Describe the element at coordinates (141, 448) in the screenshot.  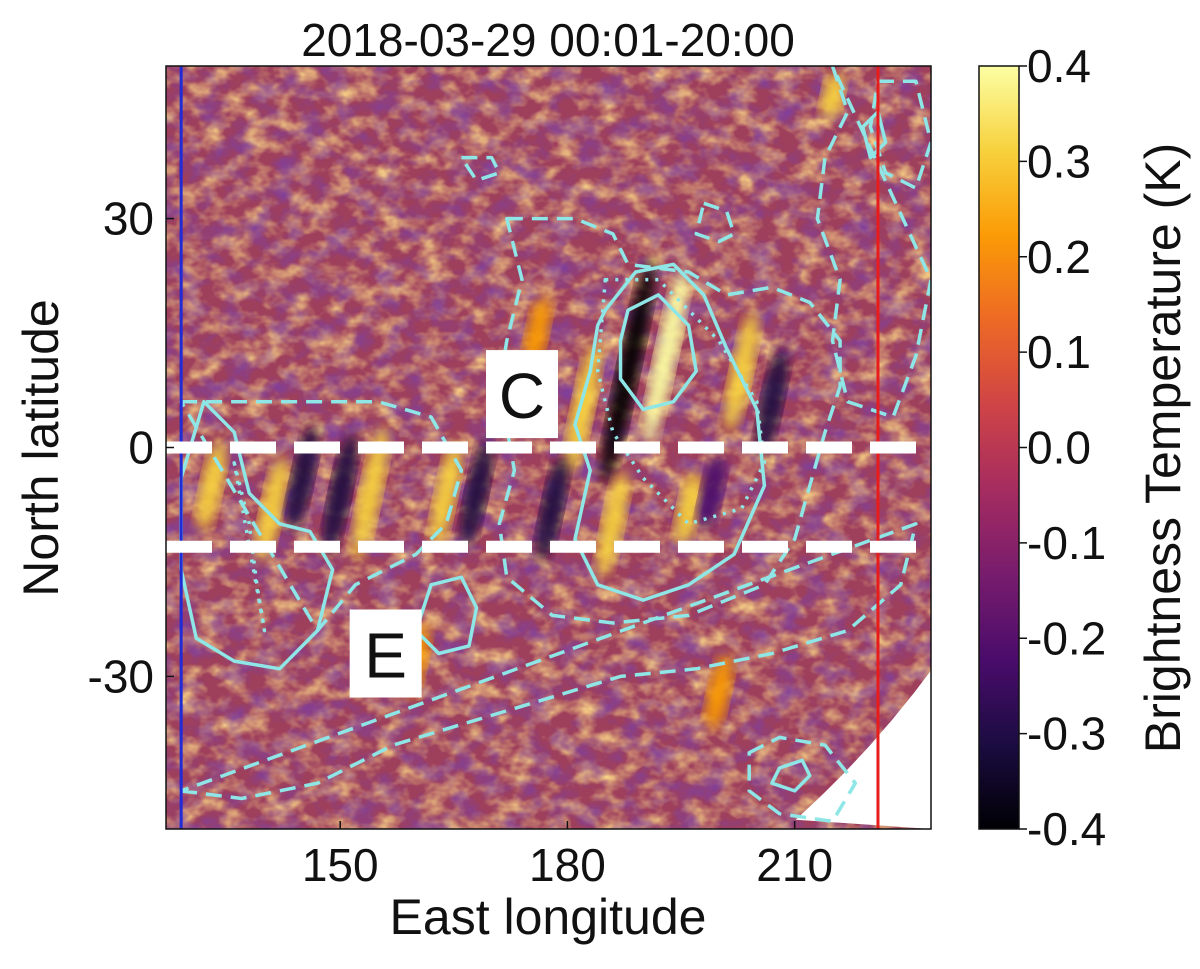
I see `y-tick-label: 0` at that location.